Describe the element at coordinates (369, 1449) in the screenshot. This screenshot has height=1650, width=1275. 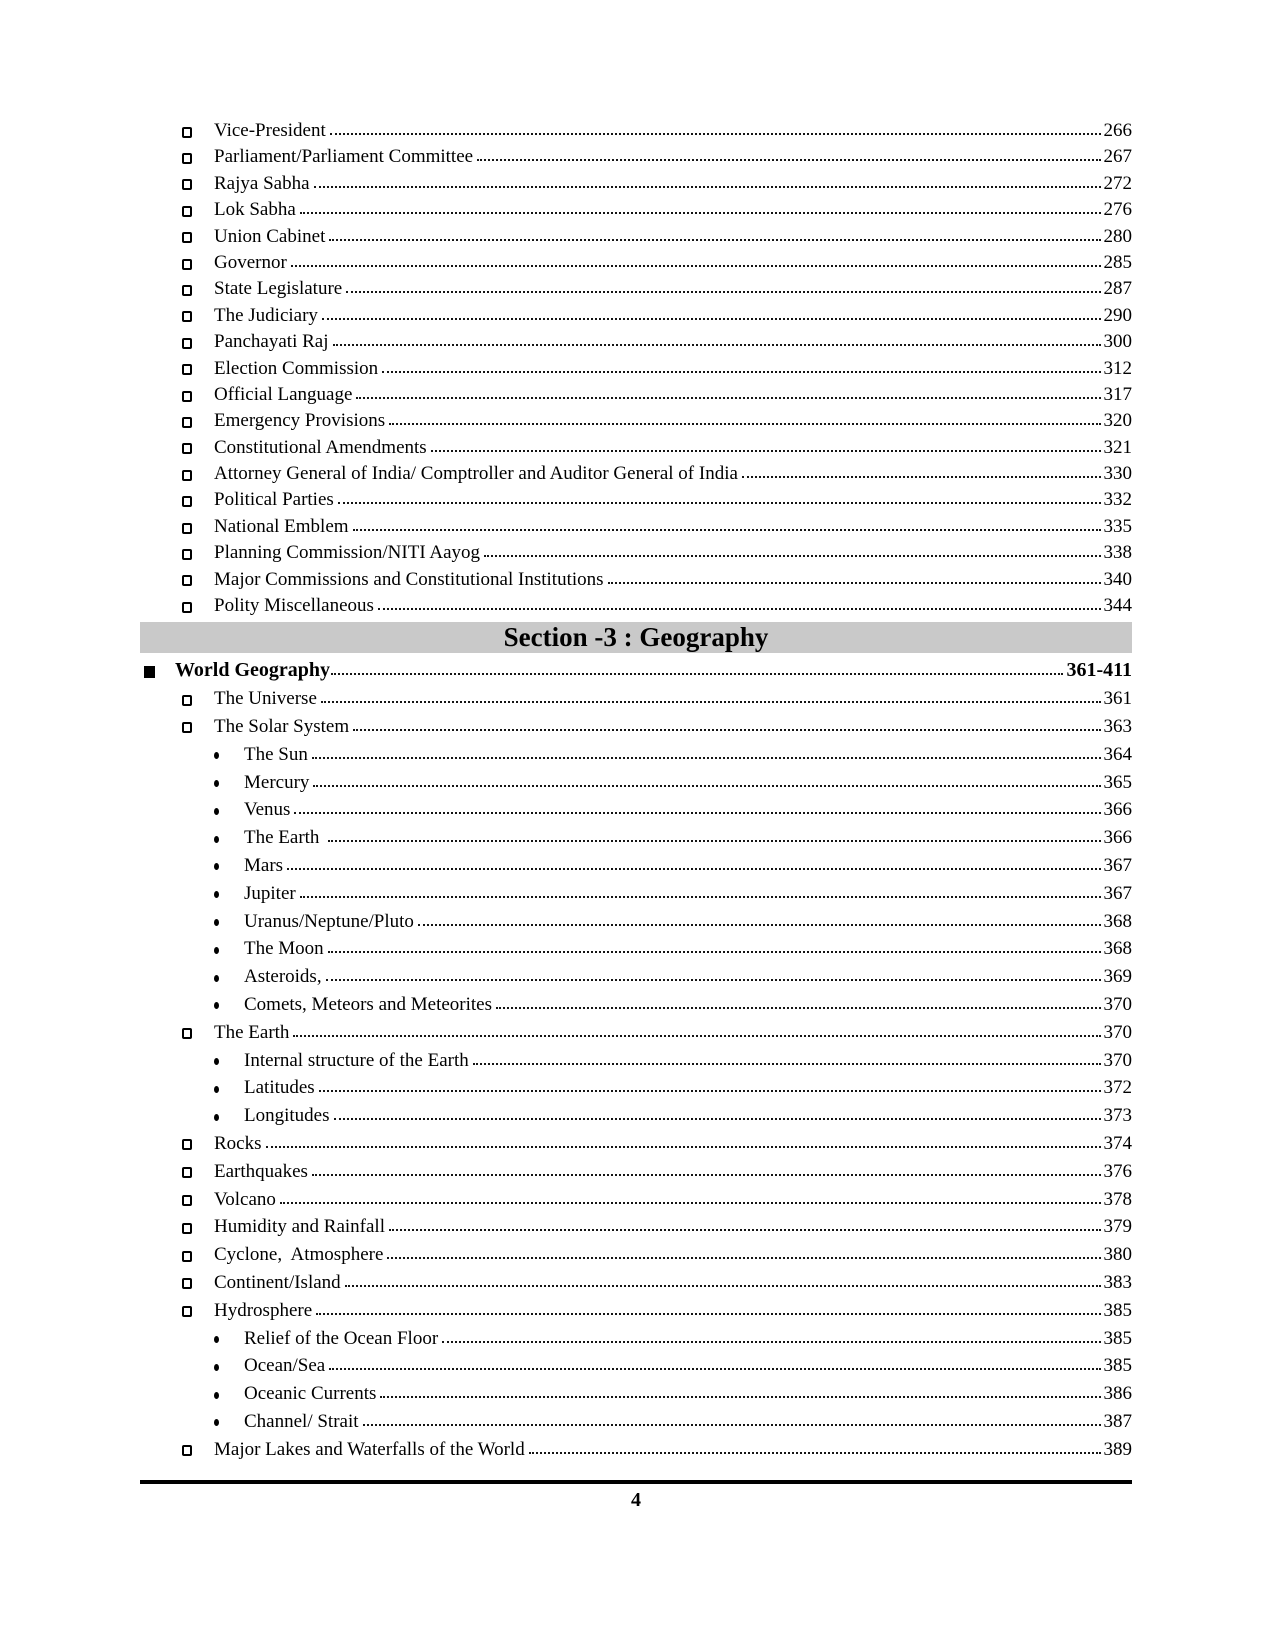
I see `entry-label: Major Lakes and Waterfalls of the World` at that location.